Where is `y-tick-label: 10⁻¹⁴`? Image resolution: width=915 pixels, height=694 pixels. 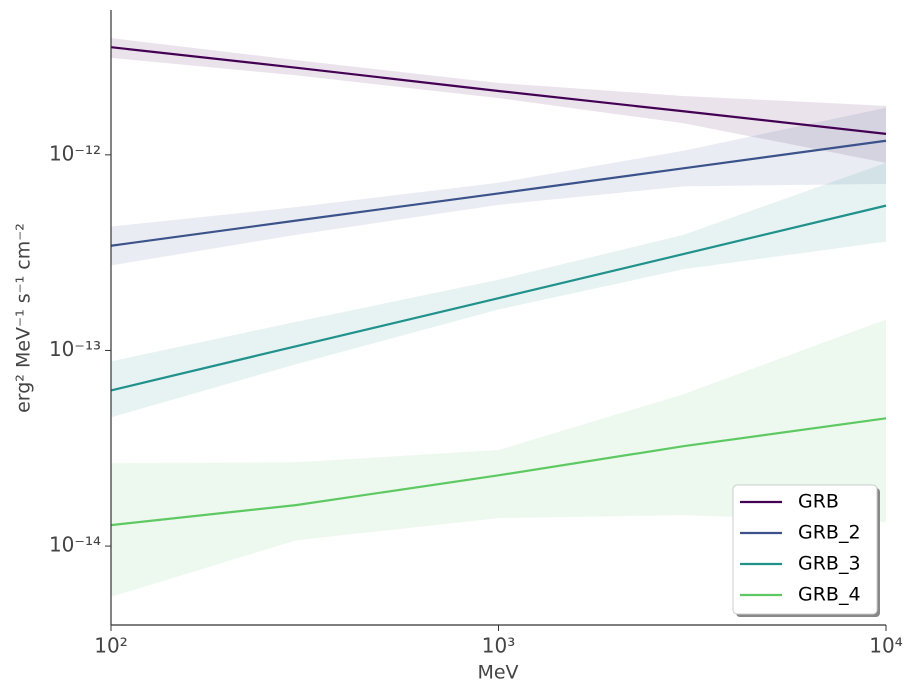 y-tick-label: 10⁻¹⁴ is located at coordinates (75, 545).